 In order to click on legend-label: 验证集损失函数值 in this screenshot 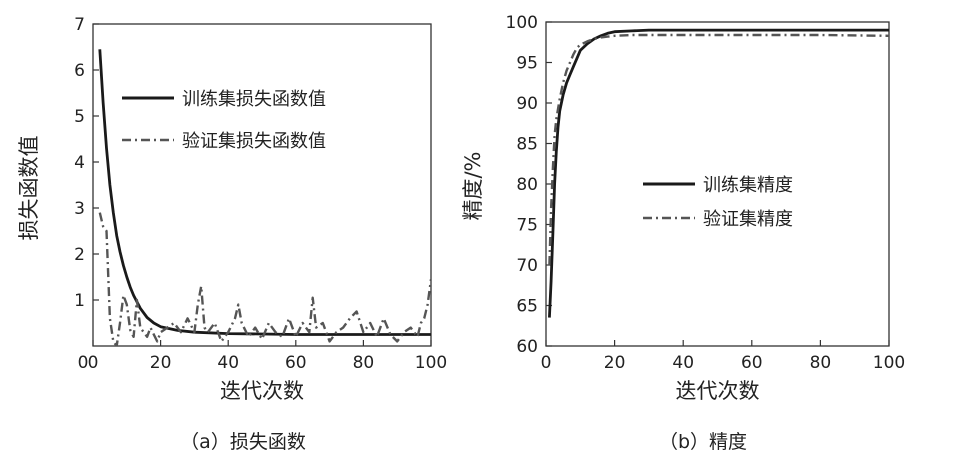, I will do `click(254, 141)`.